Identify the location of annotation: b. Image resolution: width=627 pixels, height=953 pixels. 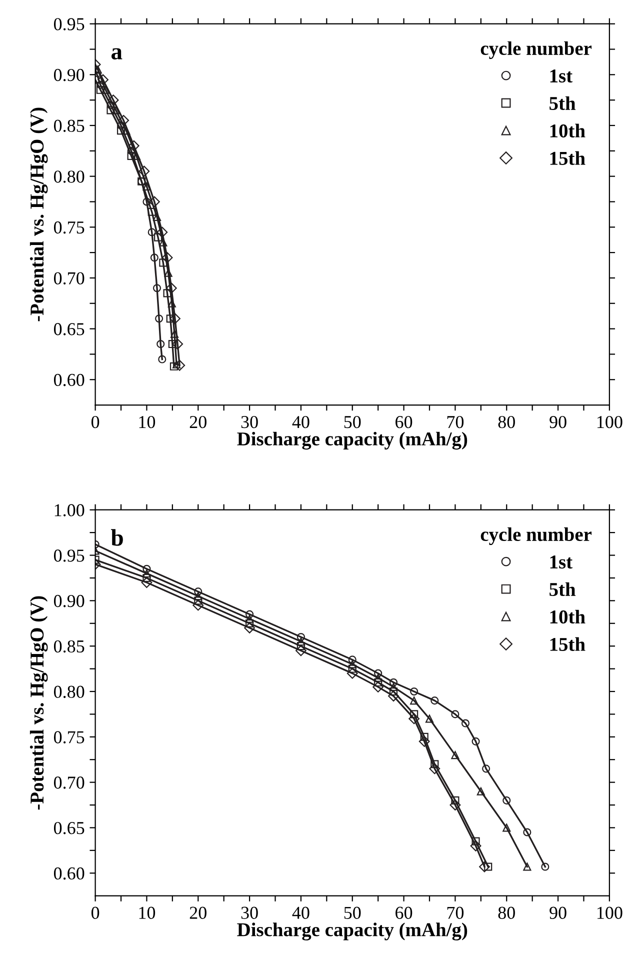
(117, 537).